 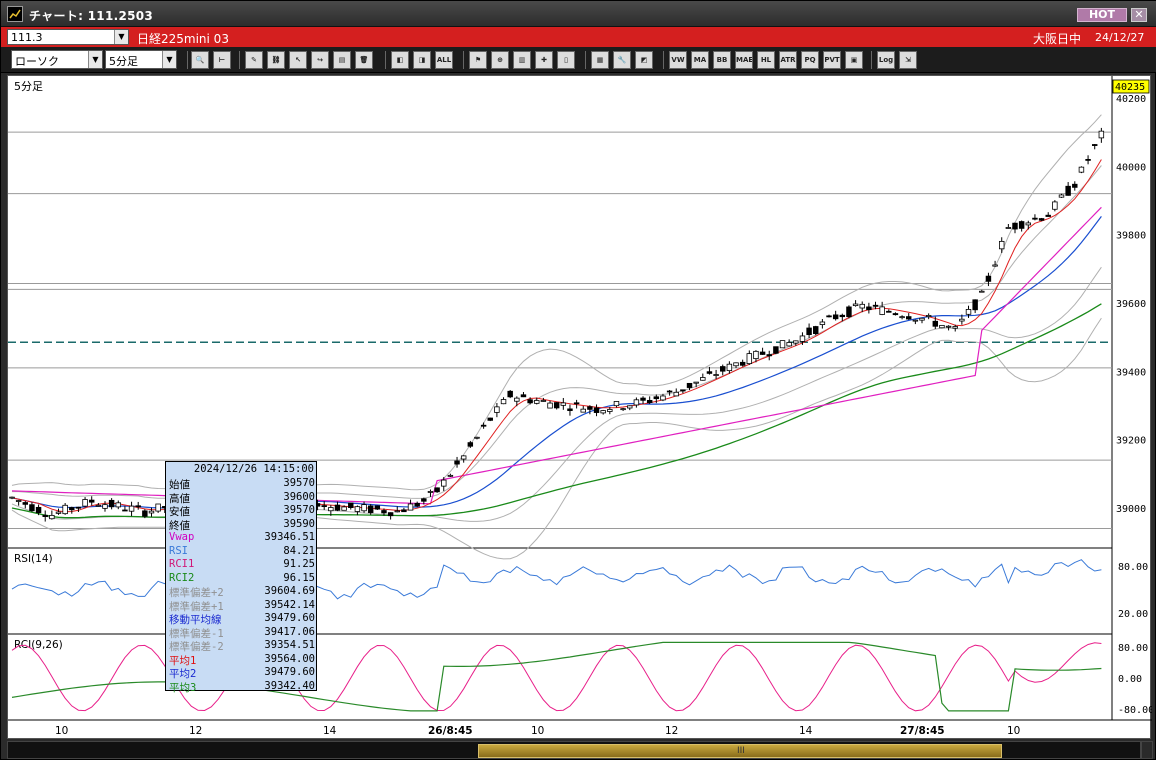 What do you see at coordinates (678, 60) in the screenshot?
I see `vwap-icon: VW` at bounding box center [678, 60].